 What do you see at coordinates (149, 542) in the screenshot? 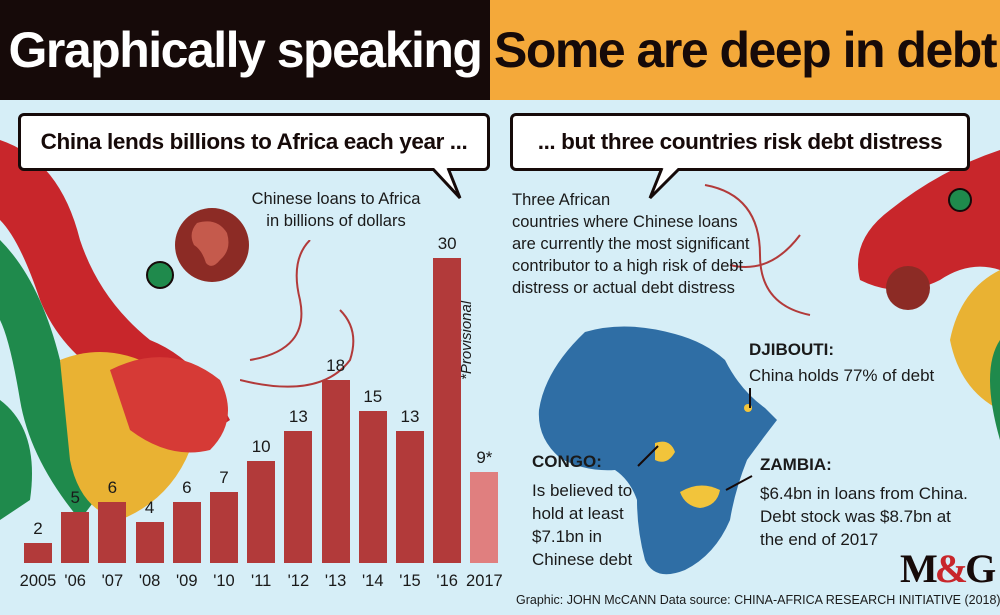
I see `bar-'08` at bounding box center [149, 542].